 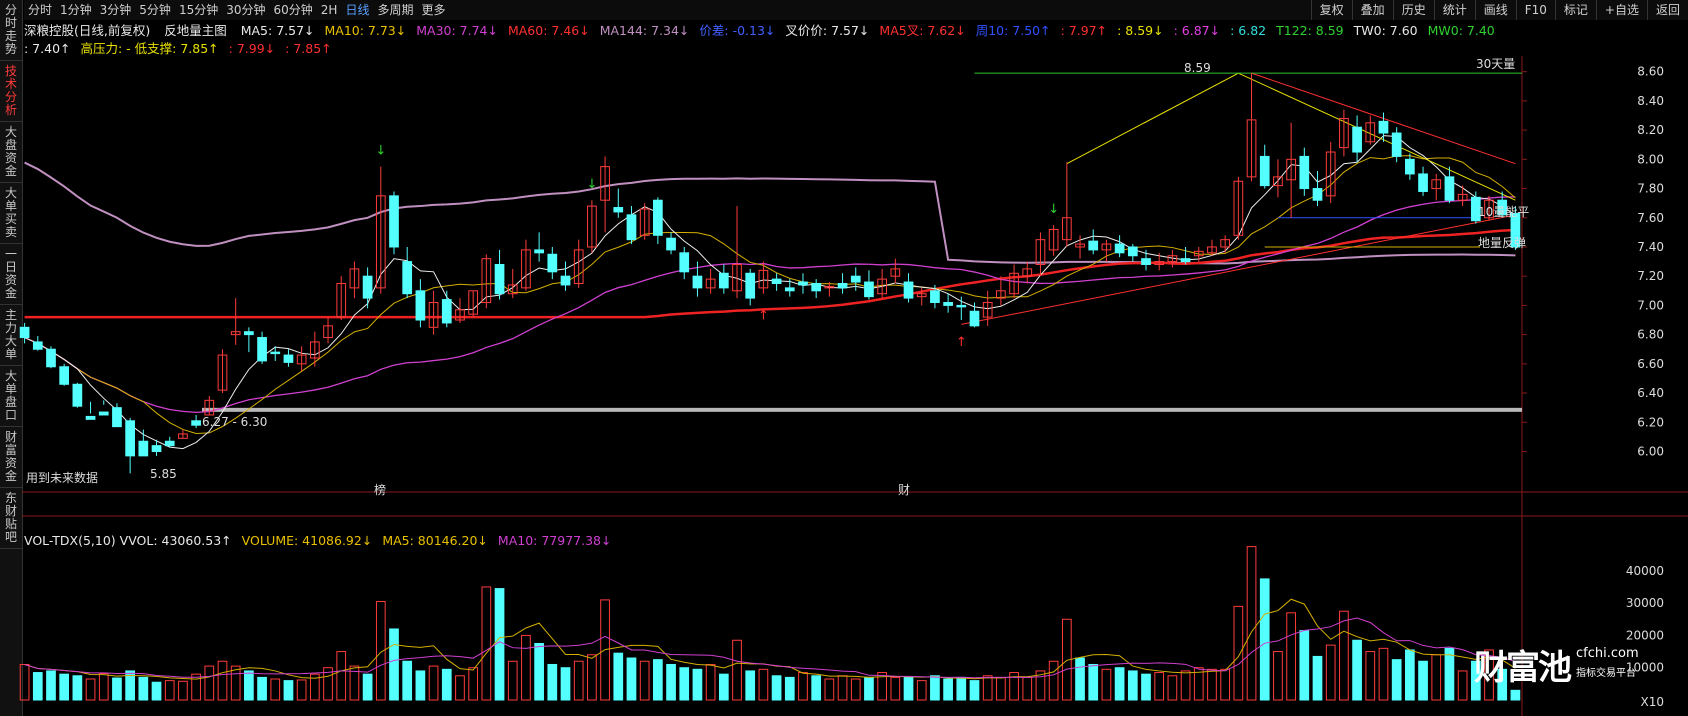 I want to click on toolbar-button-4: 画线, so click(x=1495, y=10).